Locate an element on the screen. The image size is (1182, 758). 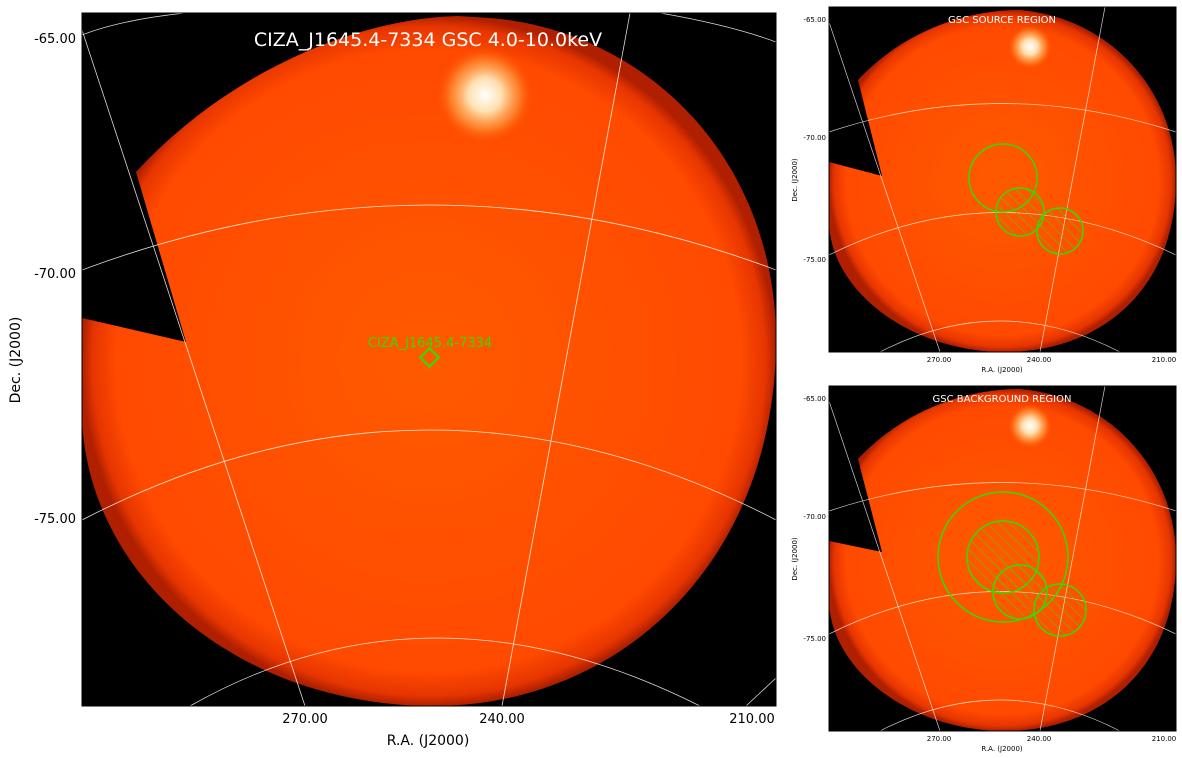
background-bright-source is located at coordinates (1030, 426).